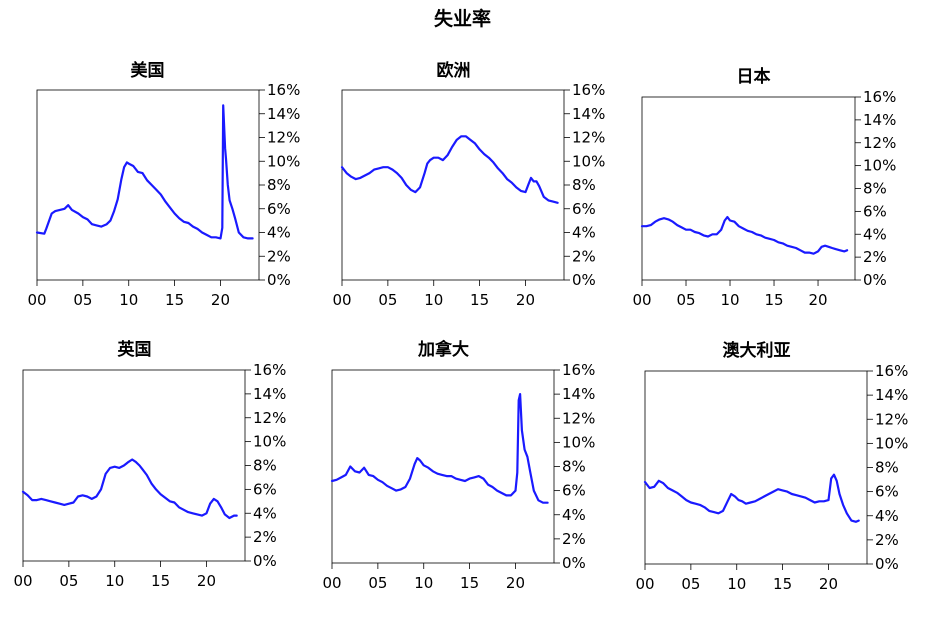 The width and height of the screenshot is (925, 626). I want to click on unemployment-chart-uk: 0% 2% 4% 6% 8% 10% 12% 14% 16% 00 05 10 15 20, so click(149, 475).